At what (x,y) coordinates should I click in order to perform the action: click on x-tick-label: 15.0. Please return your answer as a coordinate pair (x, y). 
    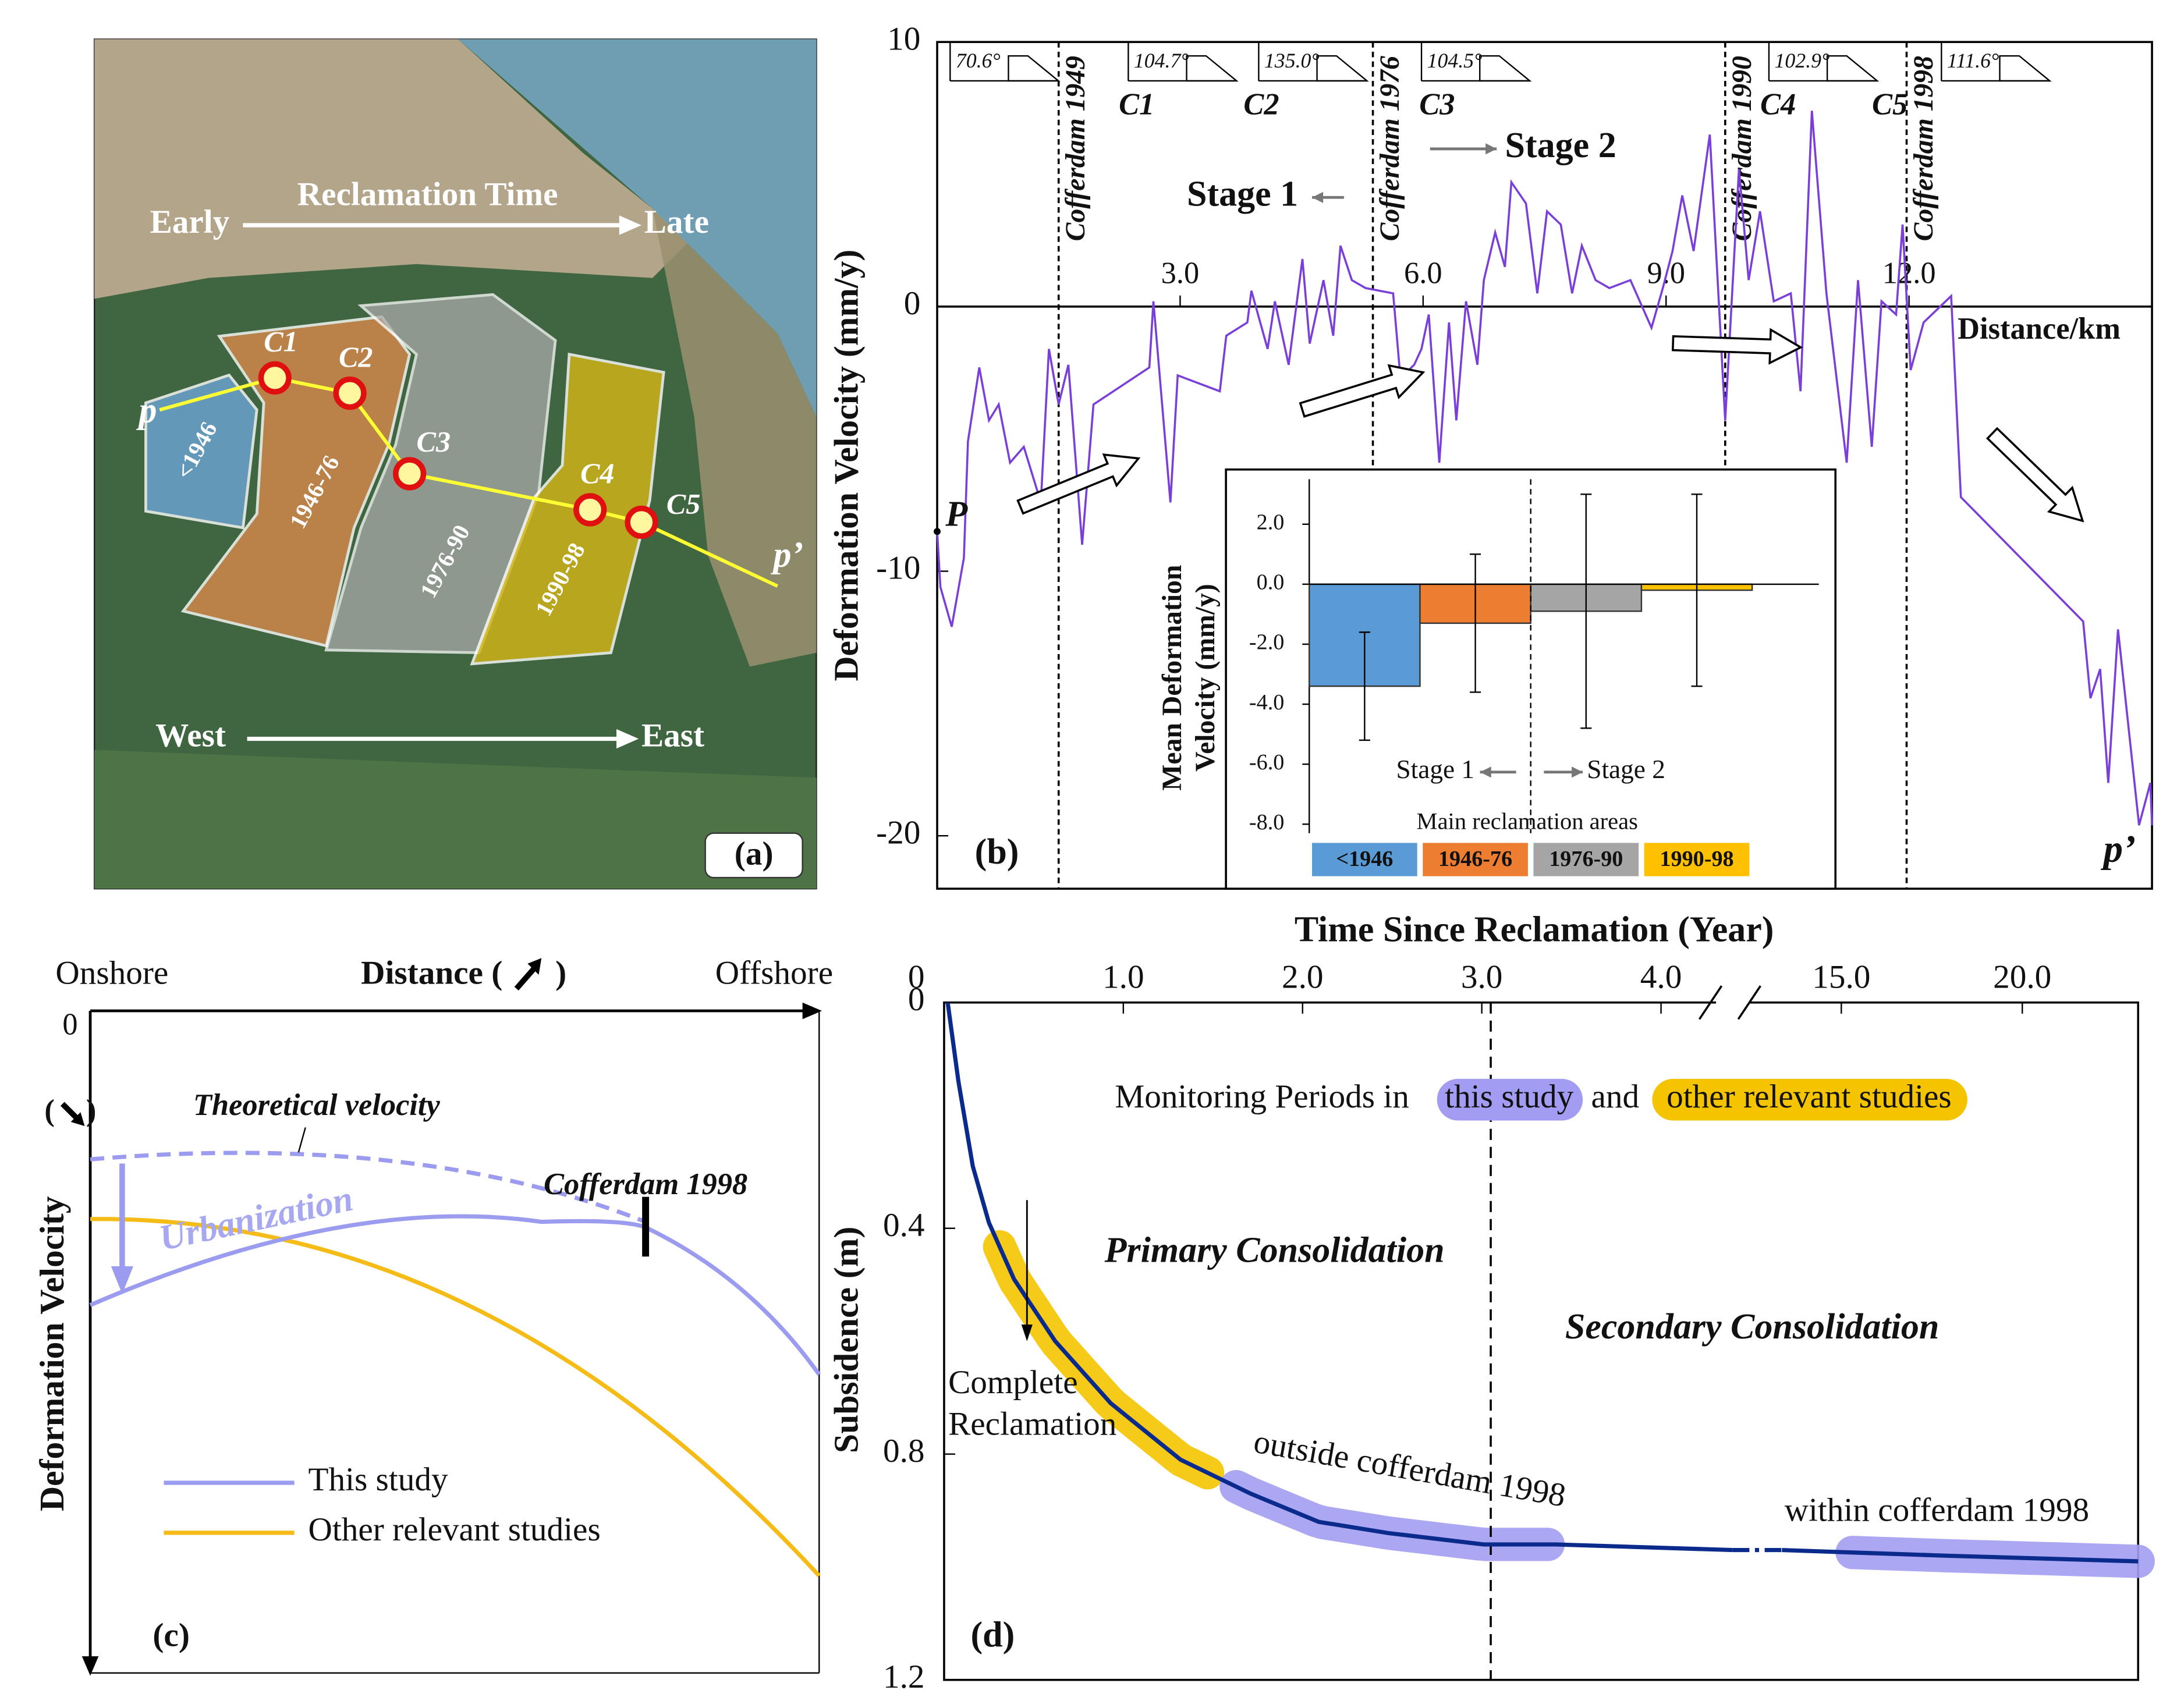
    Looking at the image, I should click on (1841, 977).